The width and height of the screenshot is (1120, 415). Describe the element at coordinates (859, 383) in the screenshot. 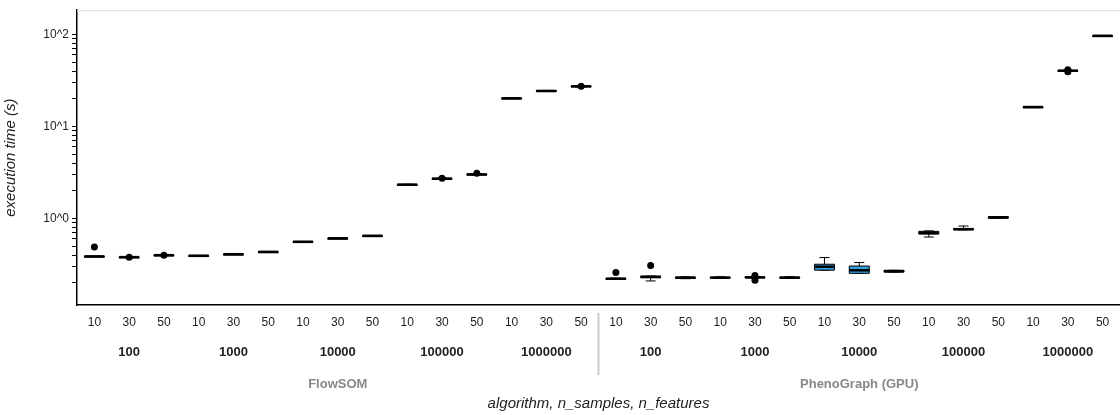

I see `text: PhenoGraph (GPU)` at that location.